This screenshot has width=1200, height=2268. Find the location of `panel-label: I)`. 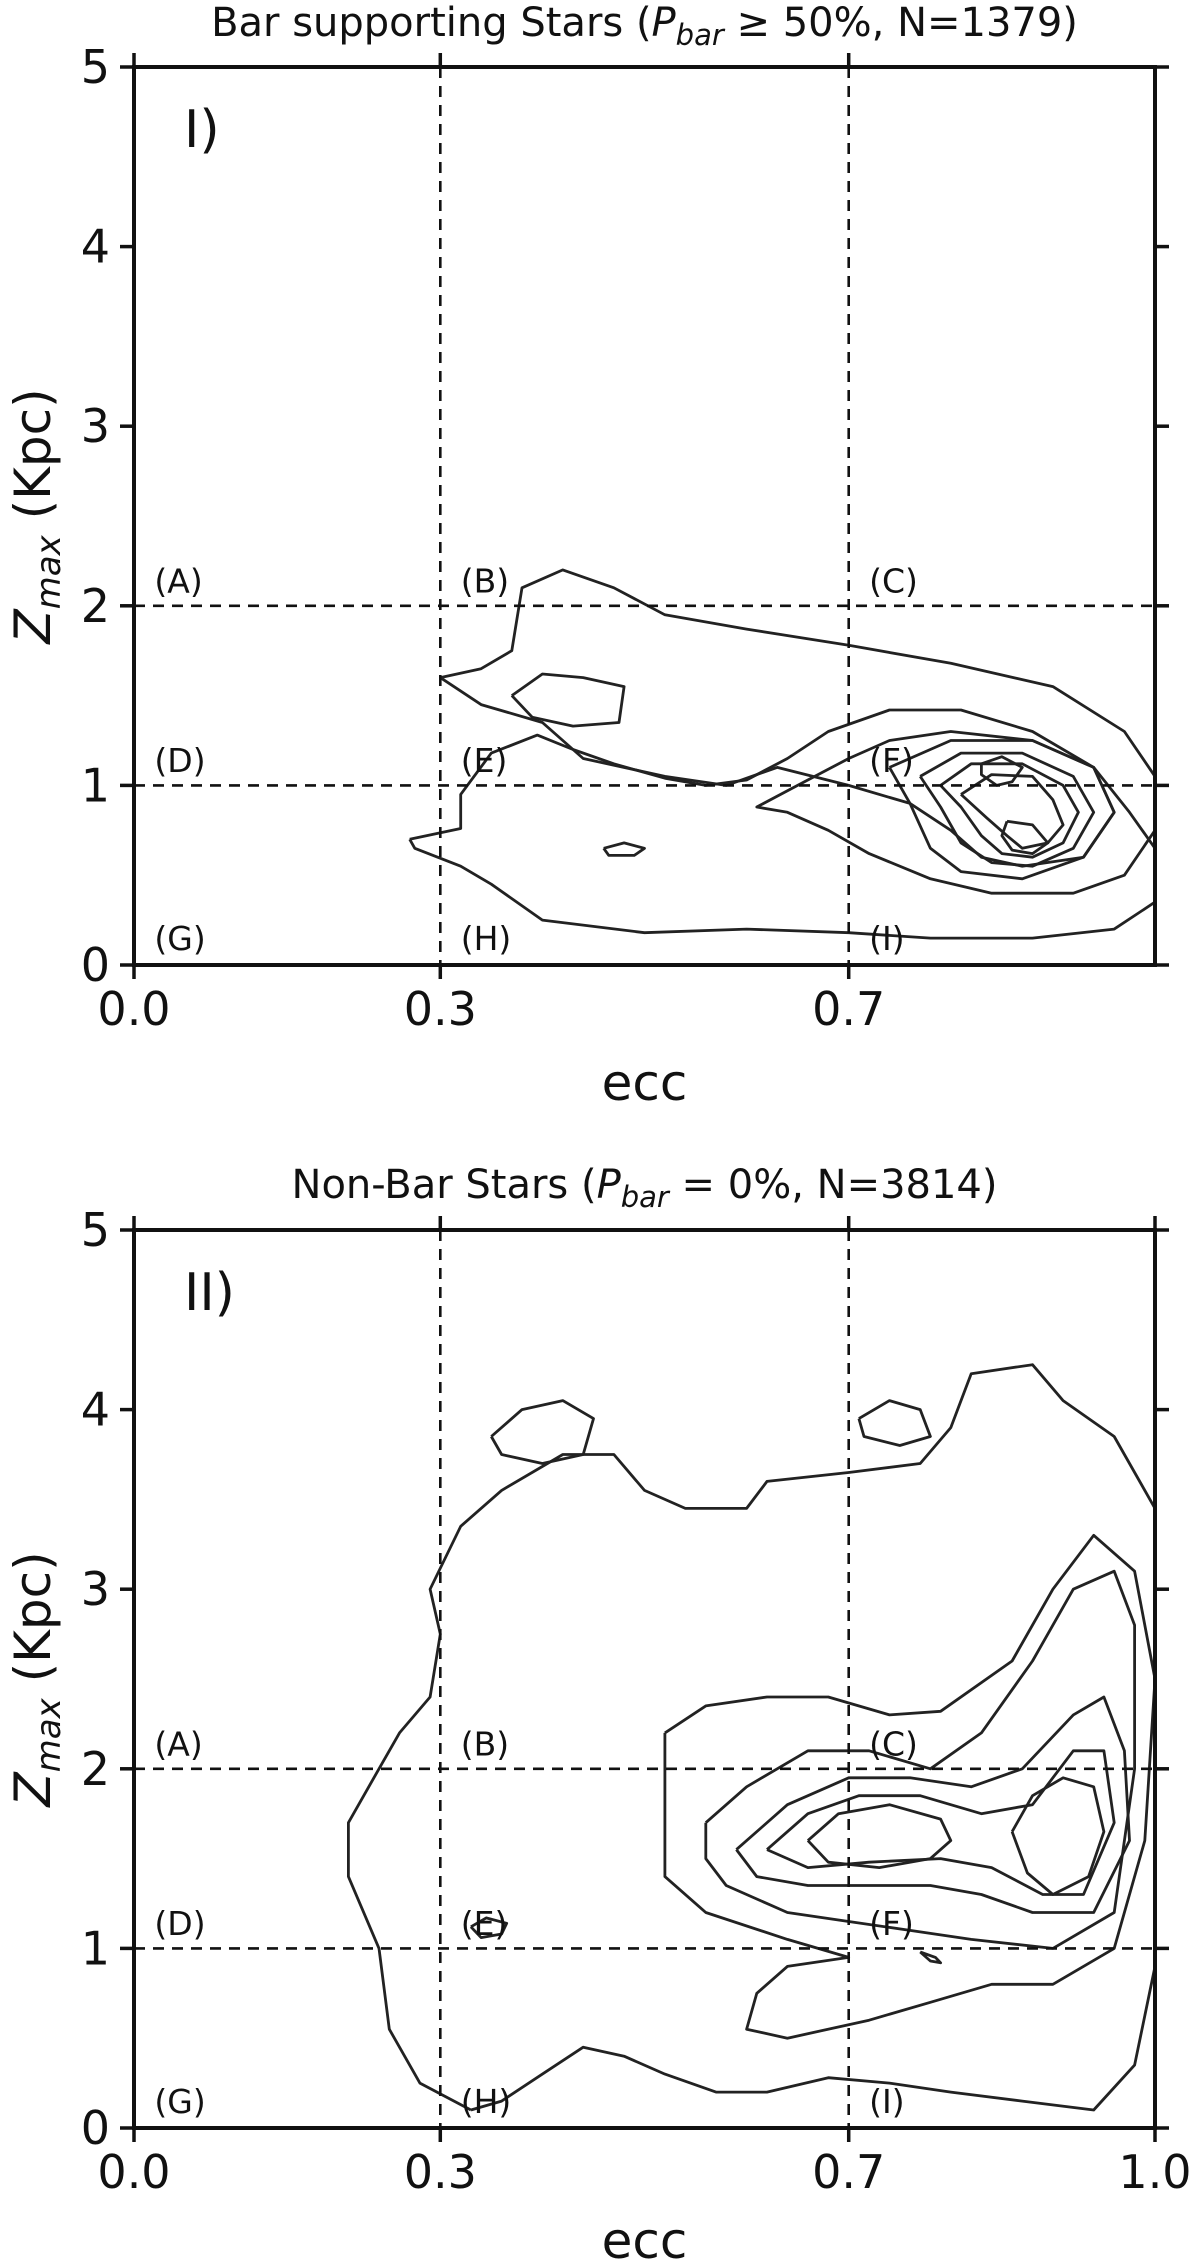

panel-label: I) is located at coordinates (202, 130).